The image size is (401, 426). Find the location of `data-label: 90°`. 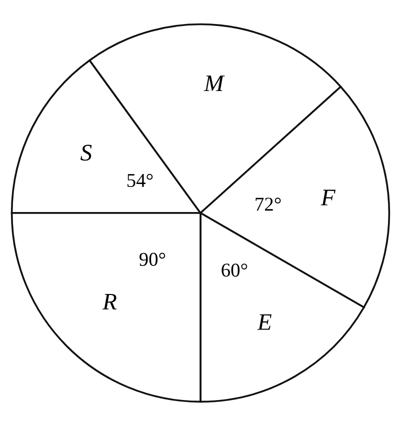

data-label: 90° is located at coordinates (152, 259).